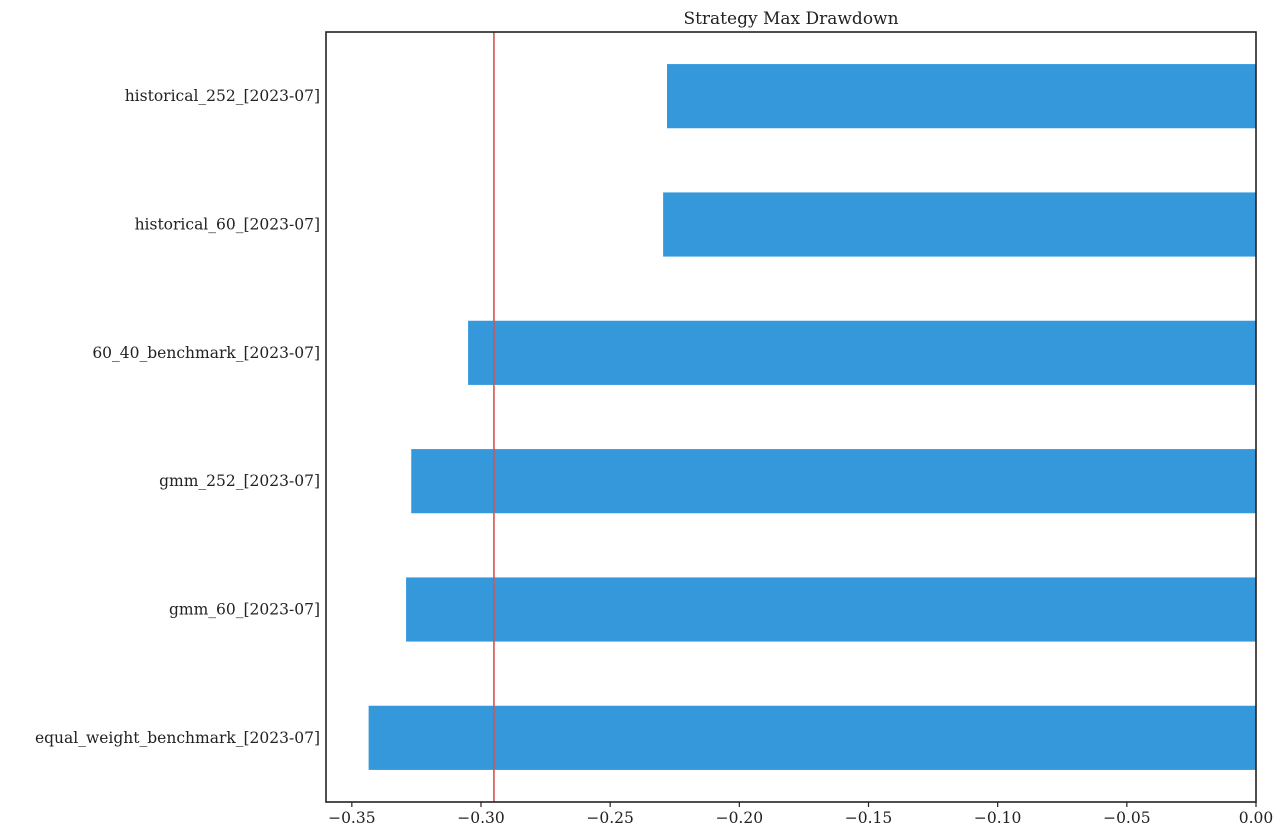 The width and height of the screenshot is (1284, 835). What do you see at coordinates (740, 818) in the screenshot?
I see `x-tick-label: −0.20` at bounding box center [740, 818].